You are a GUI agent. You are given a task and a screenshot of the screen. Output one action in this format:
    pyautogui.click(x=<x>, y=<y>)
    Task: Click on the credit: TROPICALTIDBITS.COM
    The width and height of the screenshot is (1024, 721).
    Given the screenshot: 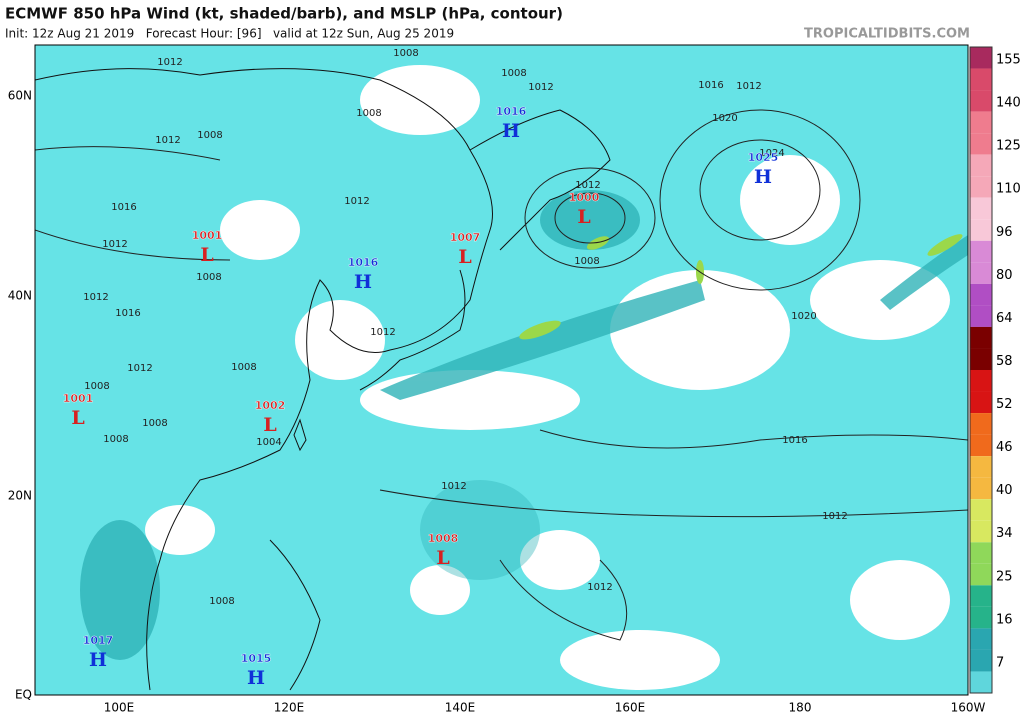 What is the action you would take?
    pyautogui.click(x=887, y=34)
    